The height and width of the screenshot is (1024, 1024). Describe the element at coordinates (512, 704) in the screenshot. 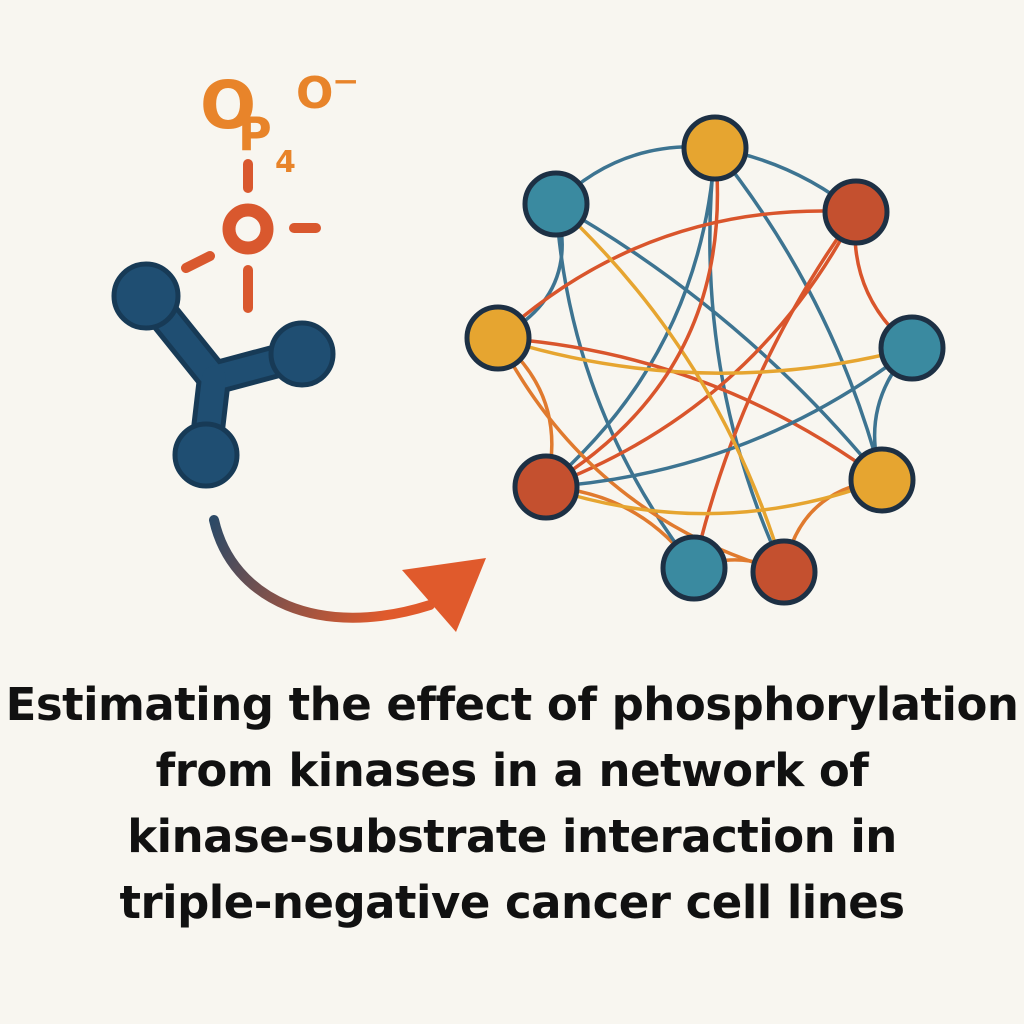

I see `caption-line-1: Estimating the effect of phosphorylation` at that location.